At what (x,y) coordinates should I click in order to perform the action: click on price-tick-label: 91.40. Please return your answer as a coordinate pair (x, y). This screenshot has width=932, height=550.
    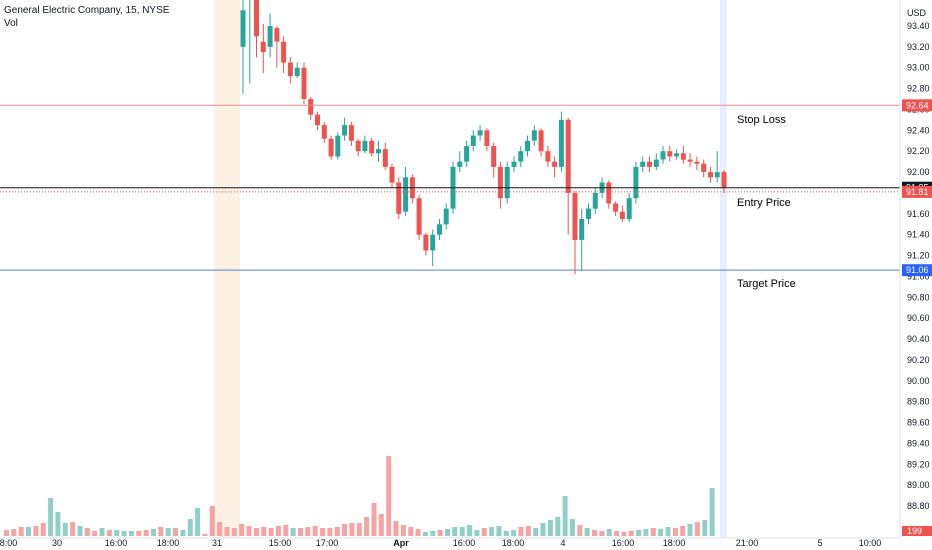
    Looking at the image, I should click on (918, 235).